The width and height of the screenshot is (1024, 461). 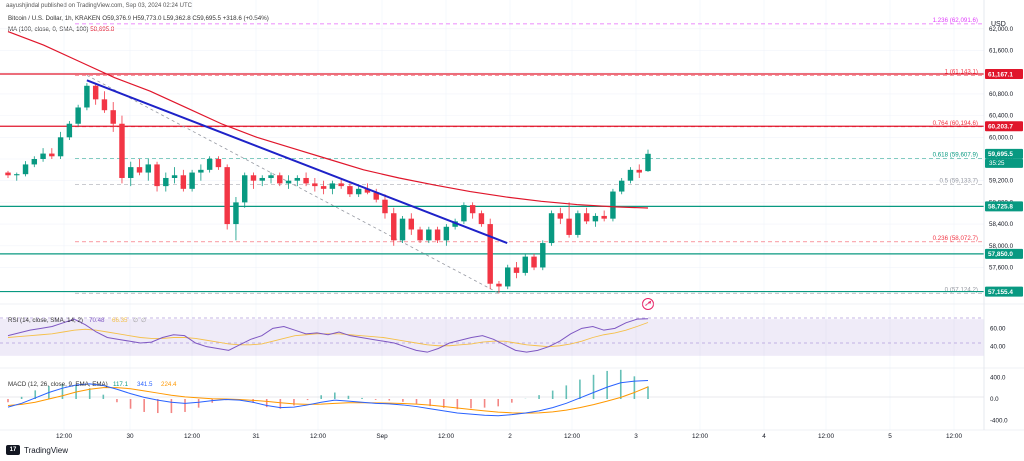 What do you see at coordinates (998, 328) in the screenshot?
I see `rsi-tick-label: 60.00` at bounding box center [998, 328].